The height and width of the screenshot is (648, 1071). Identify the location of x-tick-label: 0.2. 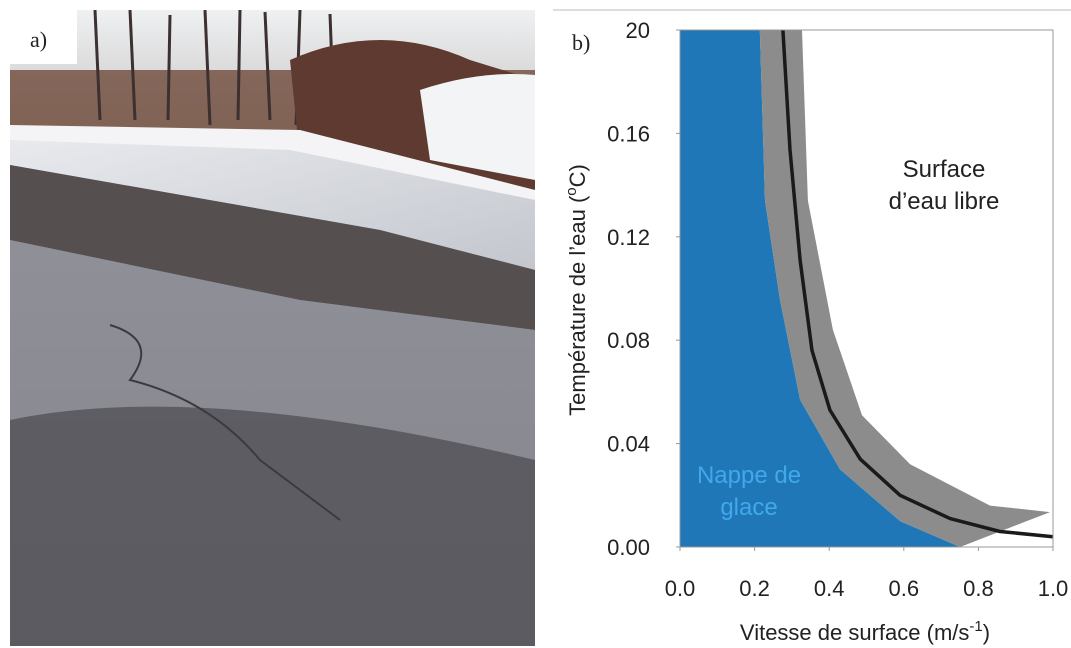
(754, 588).